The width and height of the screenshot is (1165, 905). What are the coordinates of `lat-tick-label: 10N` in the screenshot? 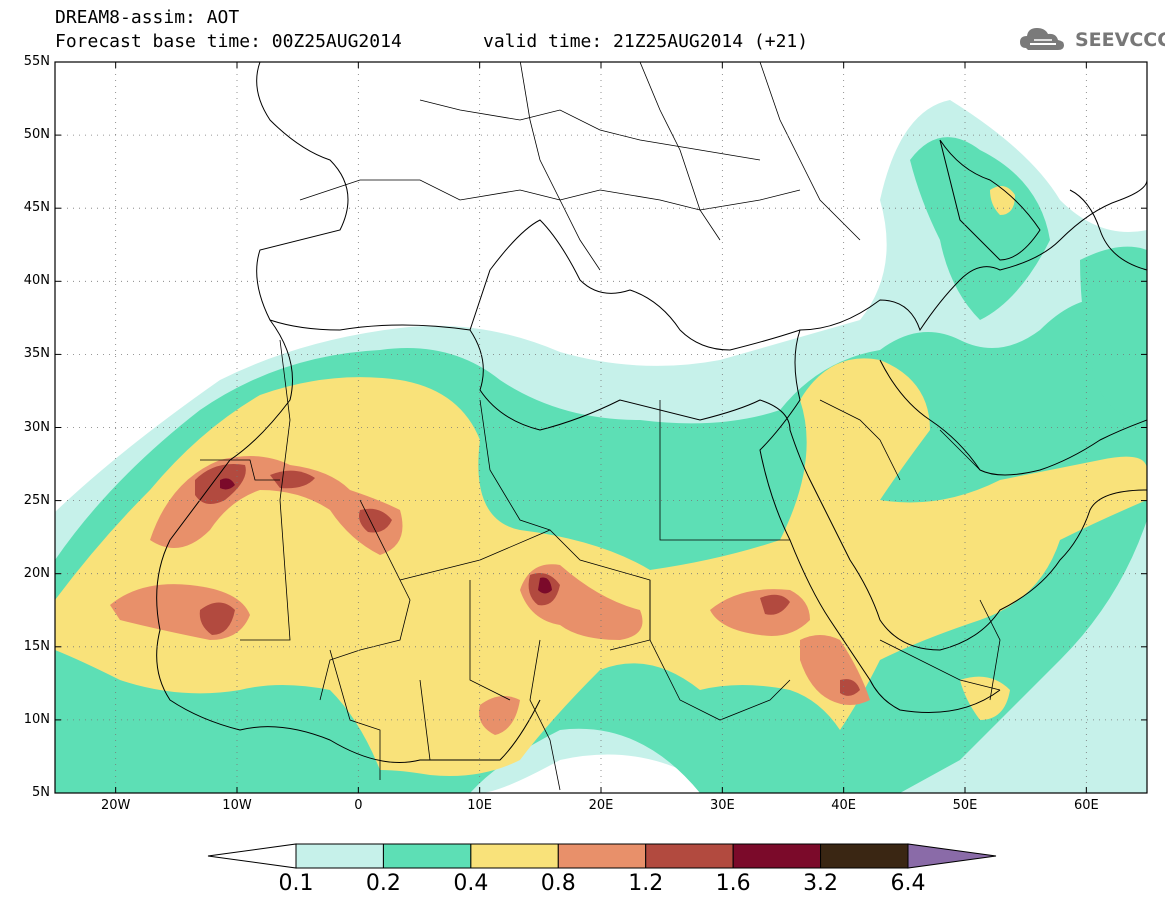 It's located at (36, 719).